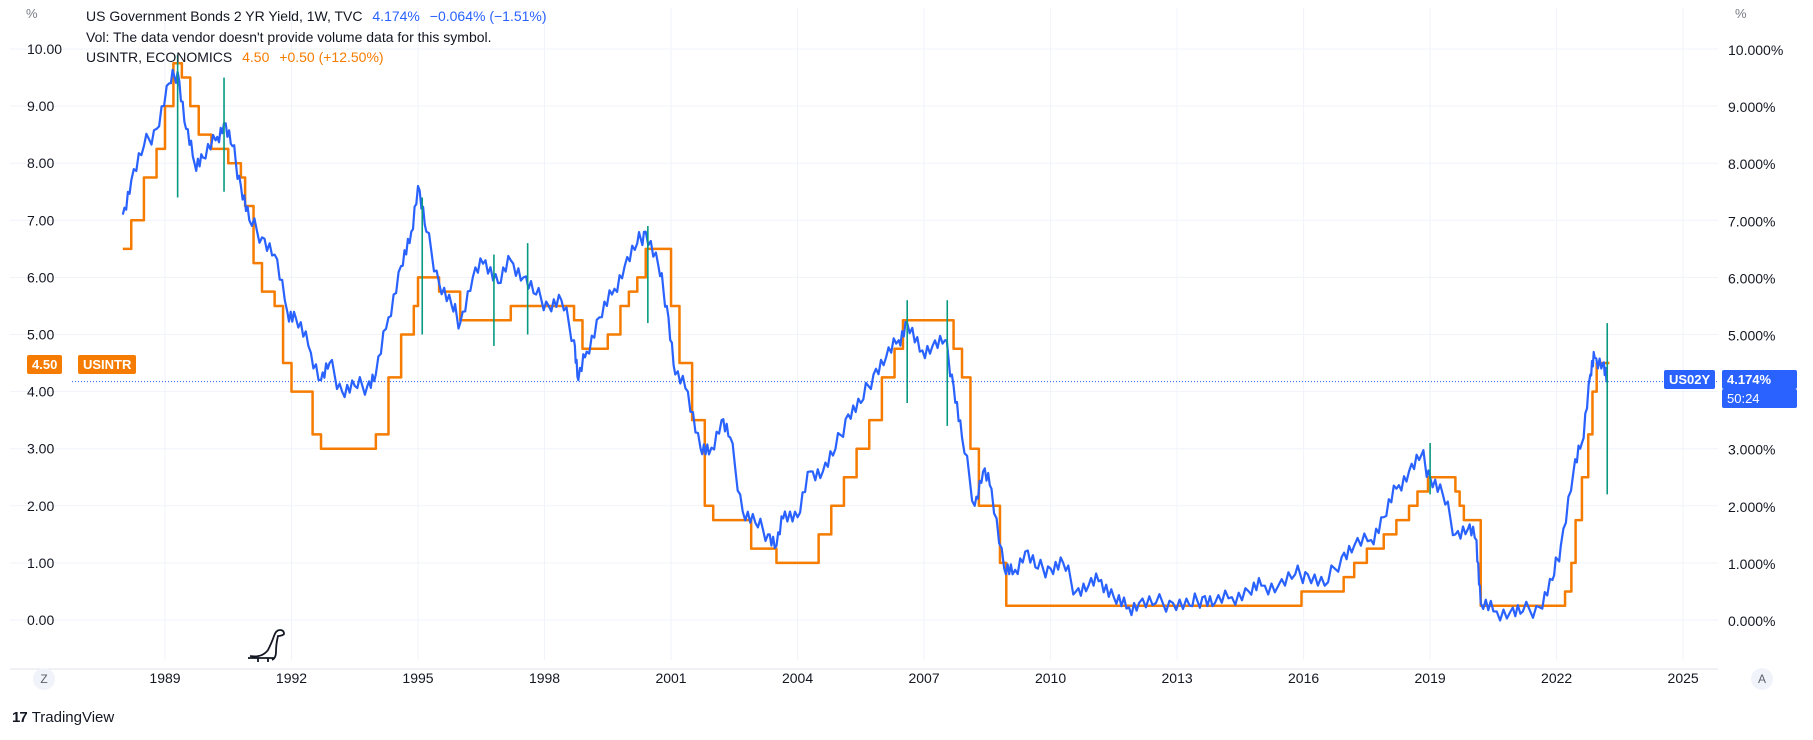 This screenshot has height=740, width=1813. What do you see at coordinates (1683, 678) in the screenshot?
I see `time-tick-label: 2025` at bounding box center [1683, 678].